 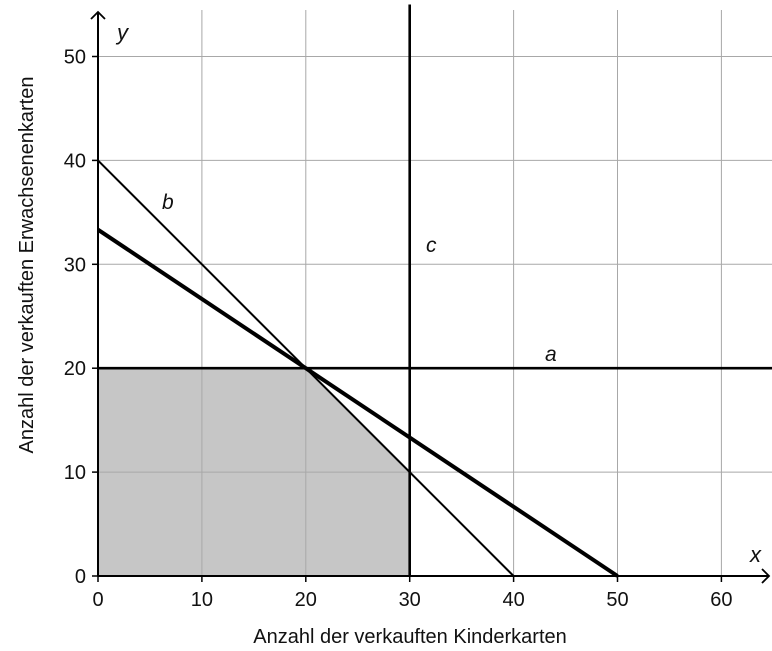 I want to click on x-tick-label-10: 10, so click(x=202, y=600).